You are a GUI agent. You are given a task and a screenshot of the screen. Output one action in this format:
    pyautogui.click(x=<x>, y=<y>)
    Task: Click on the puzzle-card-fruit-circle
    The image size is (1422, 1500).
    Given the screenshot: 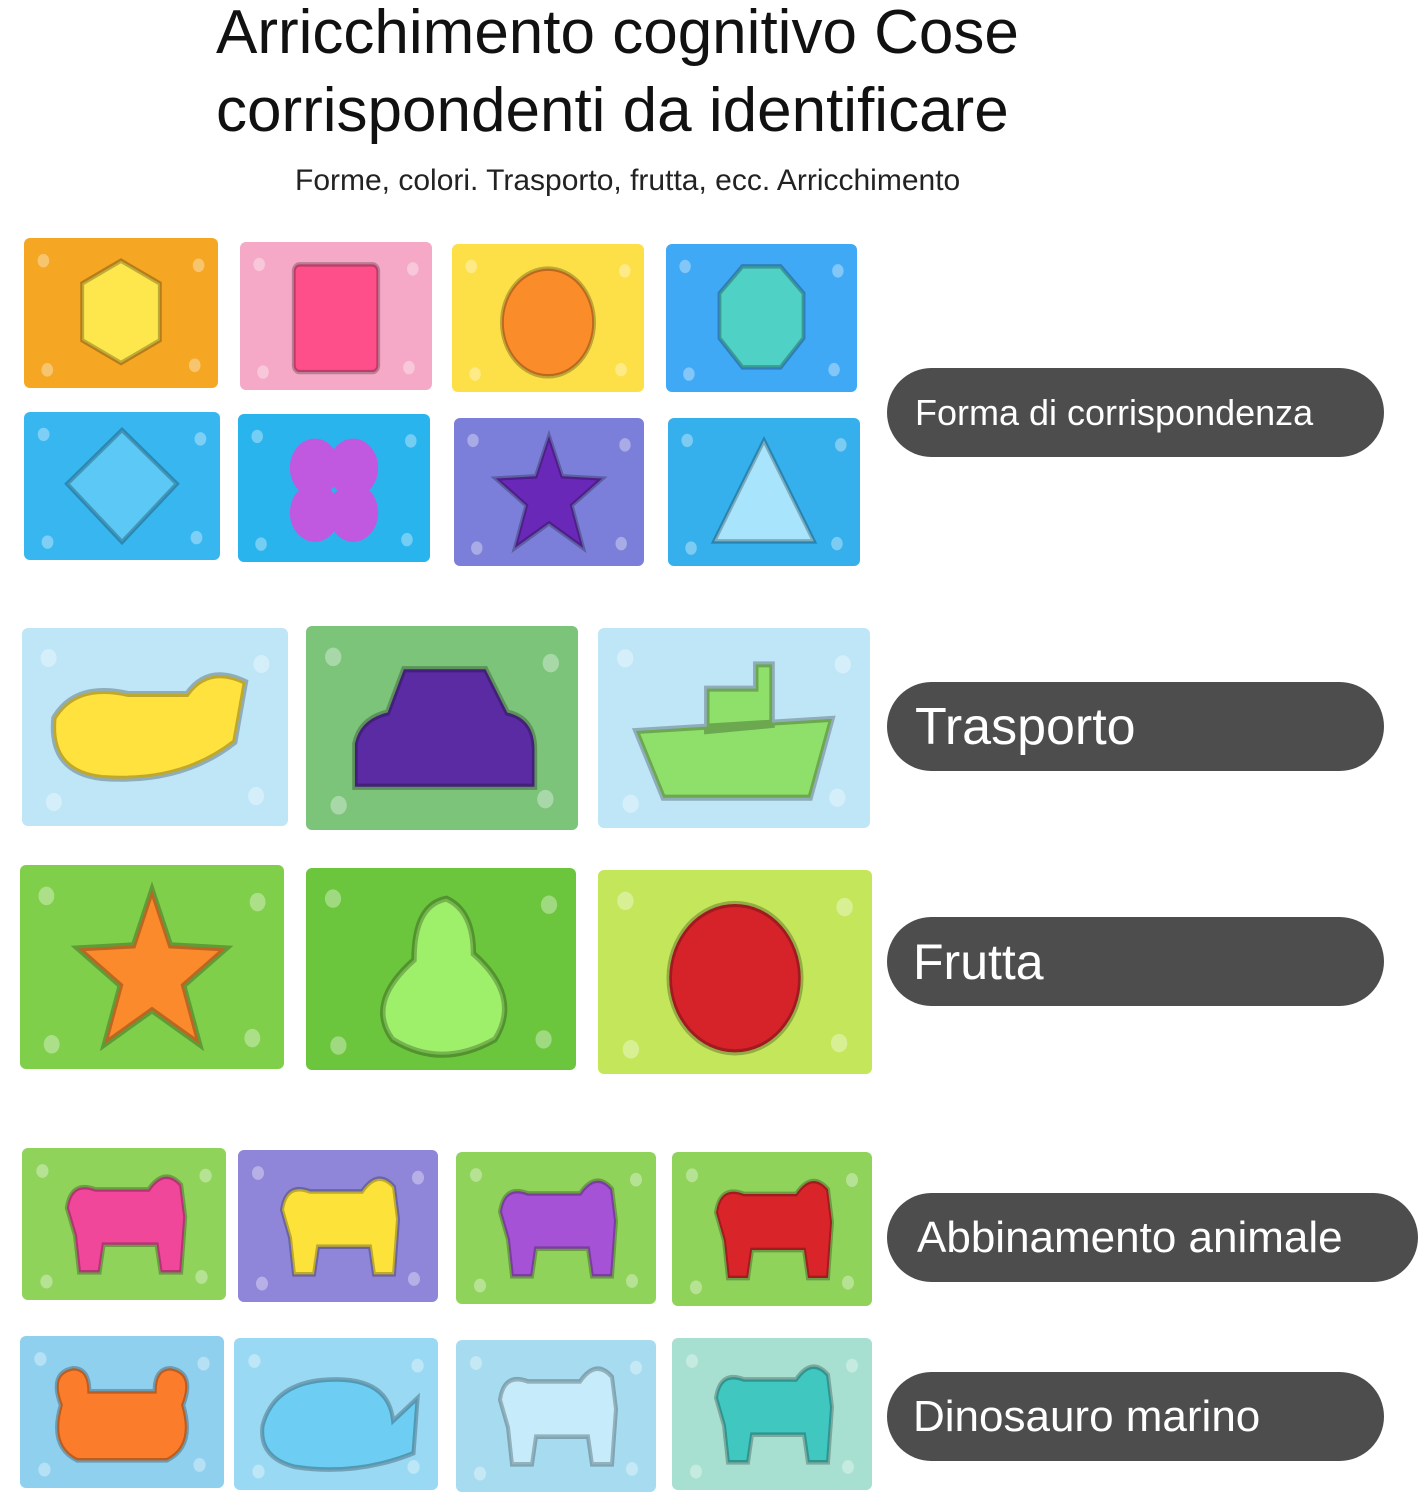 What is the action you would take?
    pyautogui.click(x=735, y=972)
    